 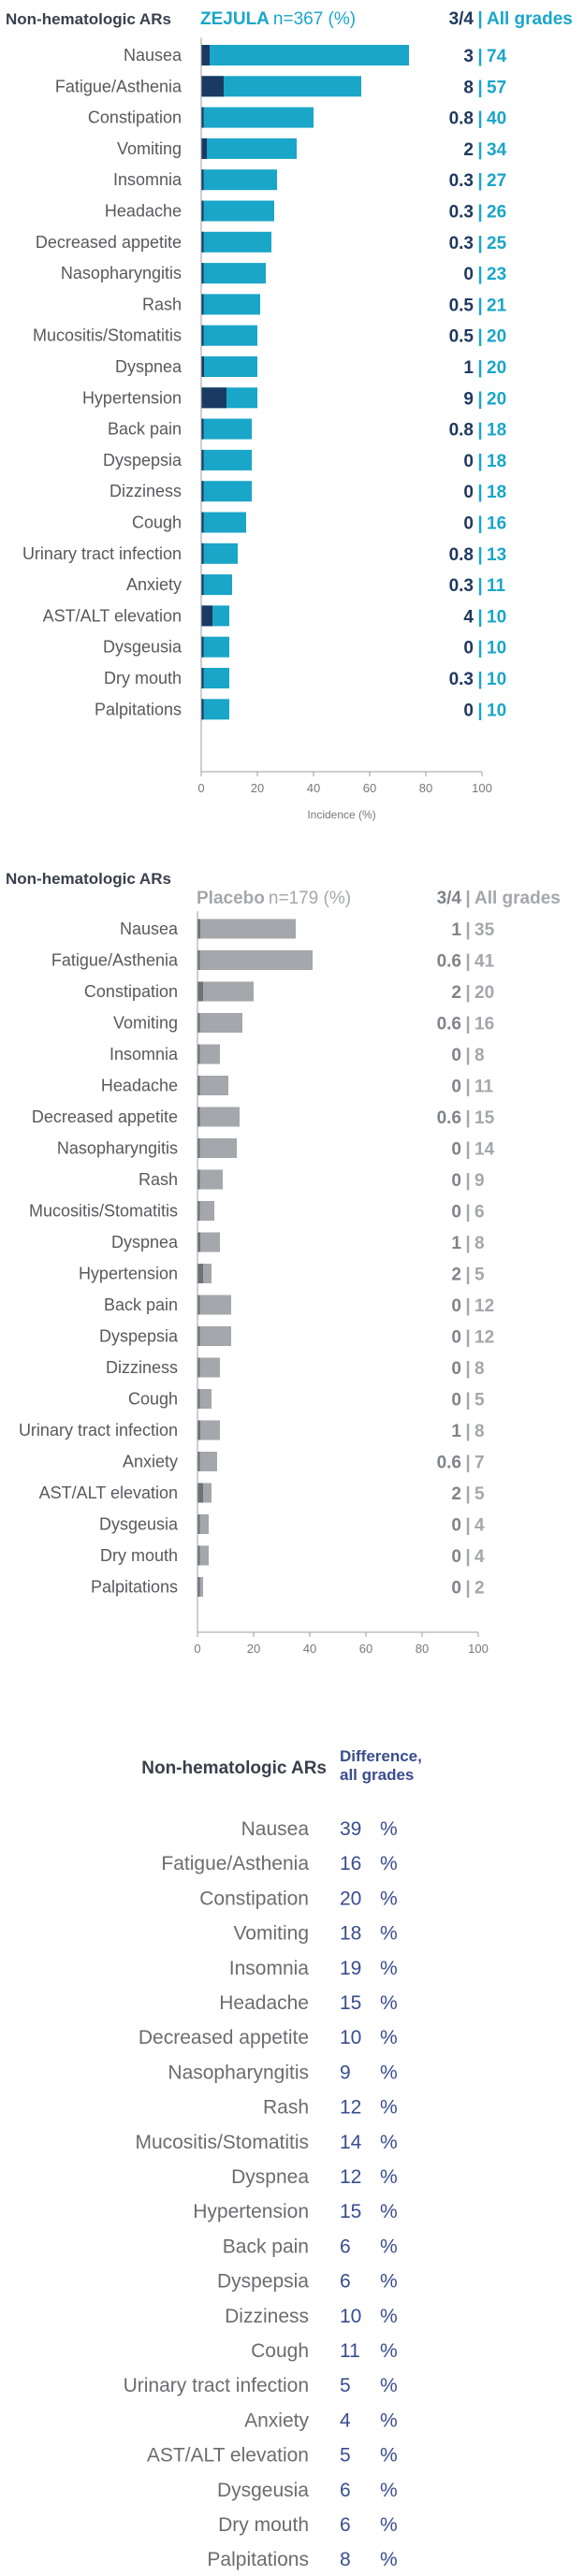 What do you see at coordinates (153, 1399) in the screenshot?
I see `category-label: Cough` at bounding box center [153, 1399].